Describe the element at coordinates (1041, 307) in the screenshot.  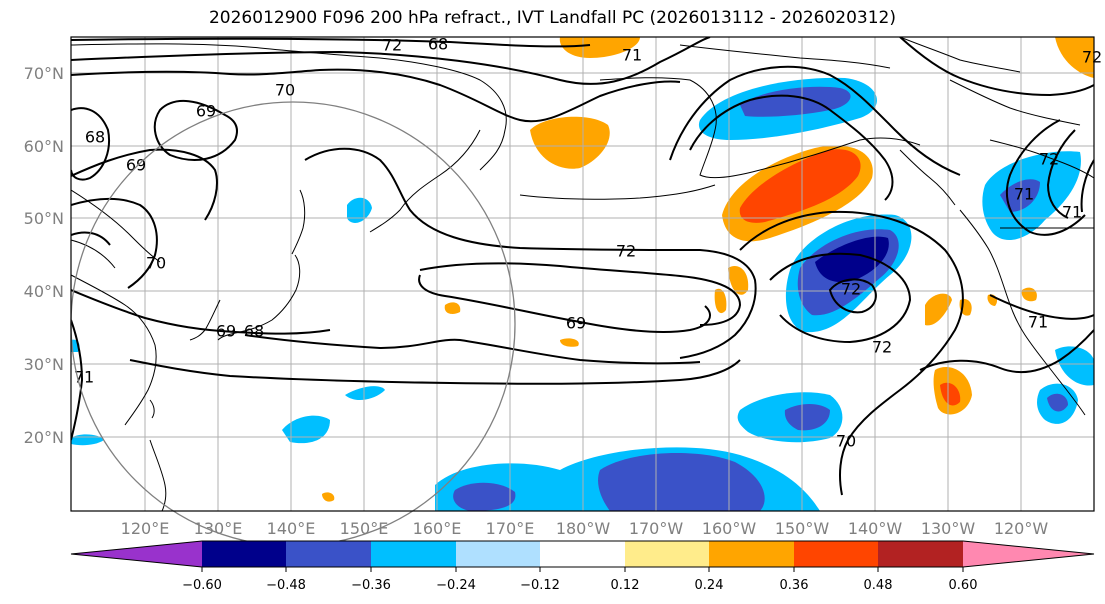
I see `contour-71-east2` at that location.